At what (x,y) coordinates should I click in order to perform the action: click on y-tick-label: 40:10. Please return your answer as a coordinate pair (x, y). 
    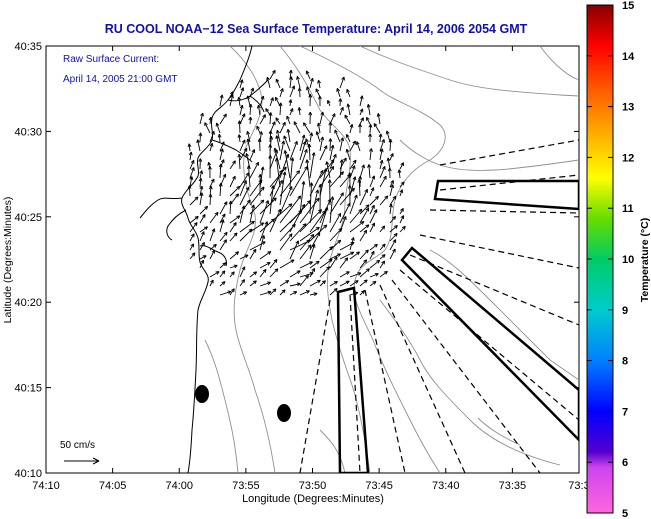
    Looking at the image, I should click on (28, 474).